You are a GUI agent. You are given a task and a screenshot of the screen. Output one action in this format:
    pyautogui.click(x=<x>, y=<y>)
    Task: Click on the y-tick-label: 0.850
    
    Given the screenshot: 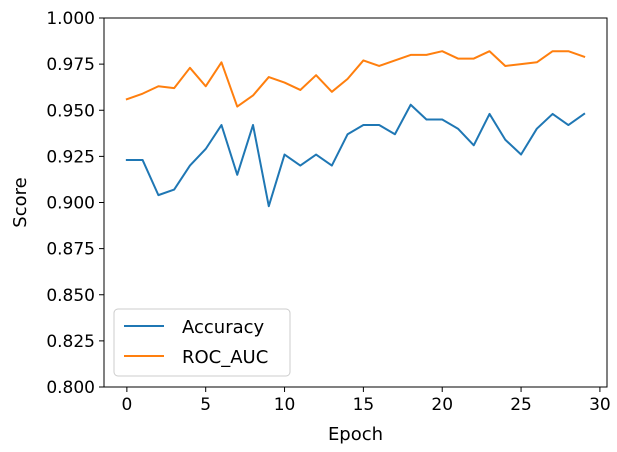 What is the action you would take?
    pyautogui.click(x=70, y=296)
    